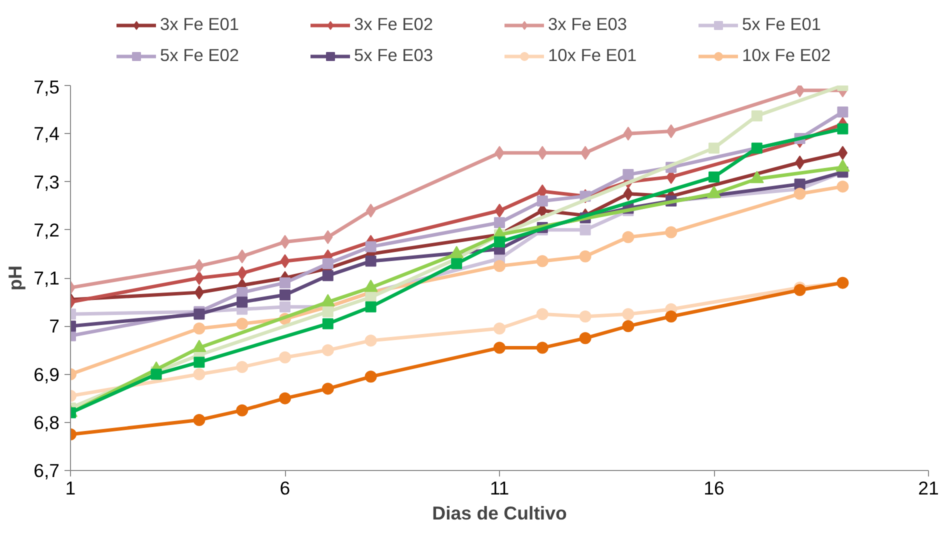 This screenshot has width=949, height=537. What do you see at coordinates (47, 87) in the screenshot?
I see `y-tick-label: 7,5` at bounding box center [47, 87].